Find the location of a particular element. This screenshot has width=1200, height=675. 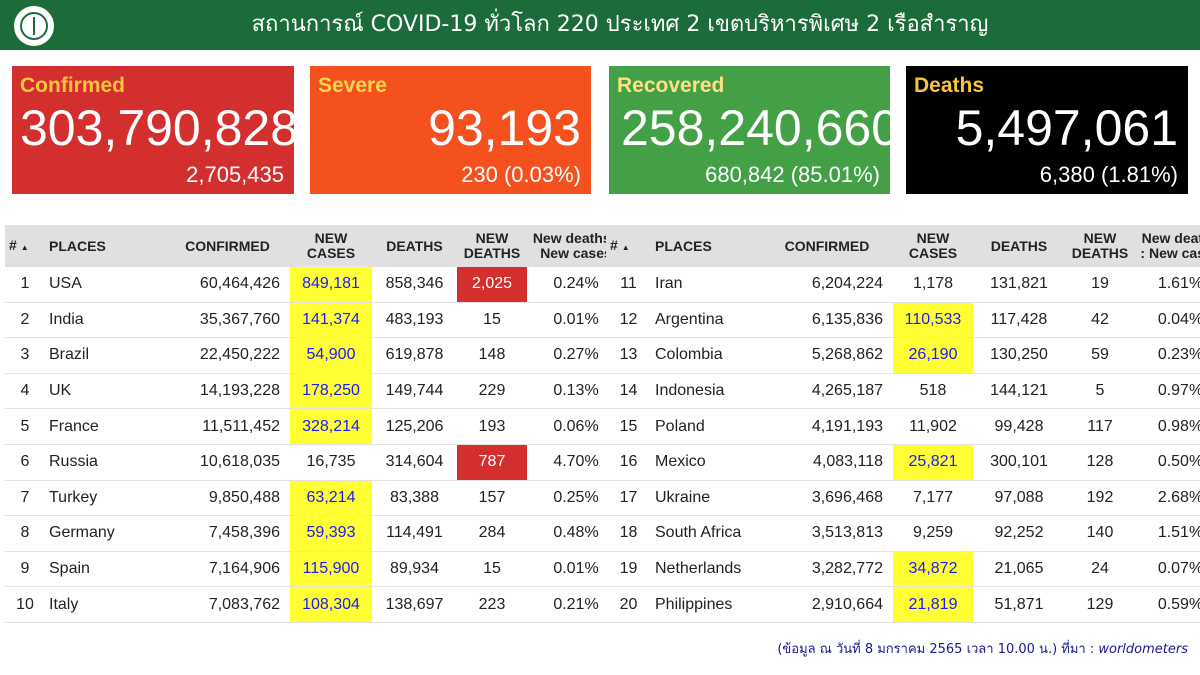

new-deaths-cell: 42 is located at coordinates (1100, 320).